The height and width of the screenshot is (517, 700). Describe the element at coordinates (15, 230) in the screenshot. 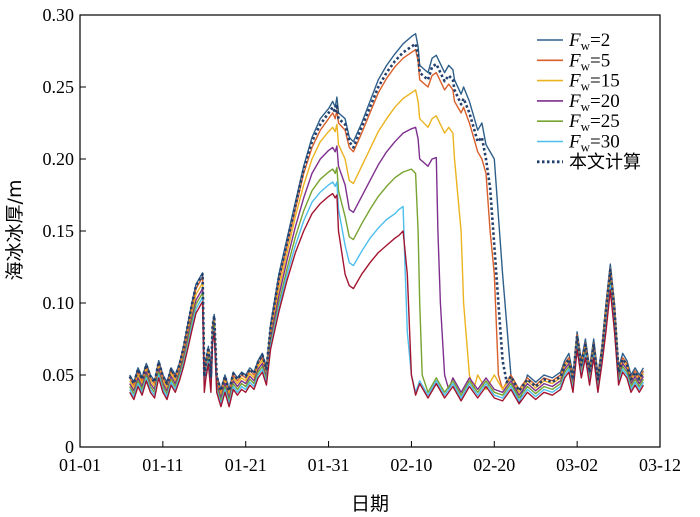

I see `y-axis-title: 海冰冰厚/m` at that location.